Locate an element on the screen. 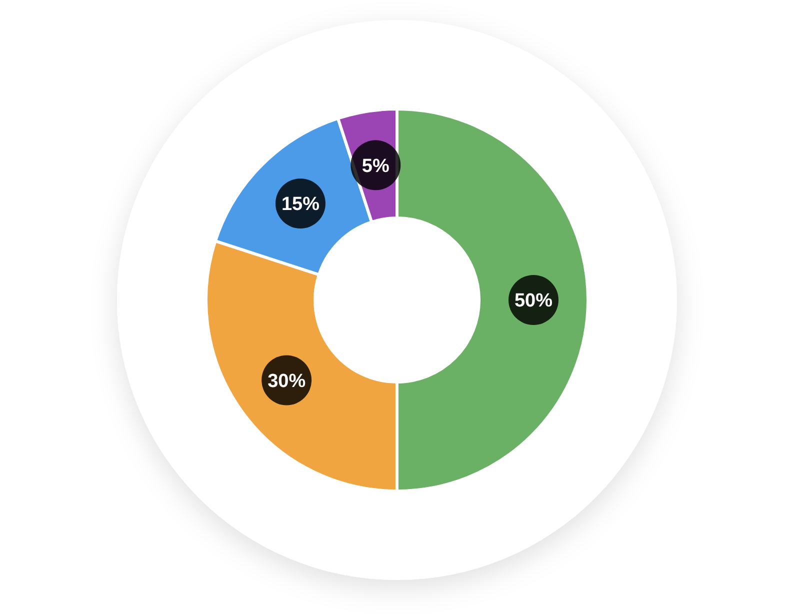 The image size is (802, 614). data-label: 15% is located at coordinates (300, 205).